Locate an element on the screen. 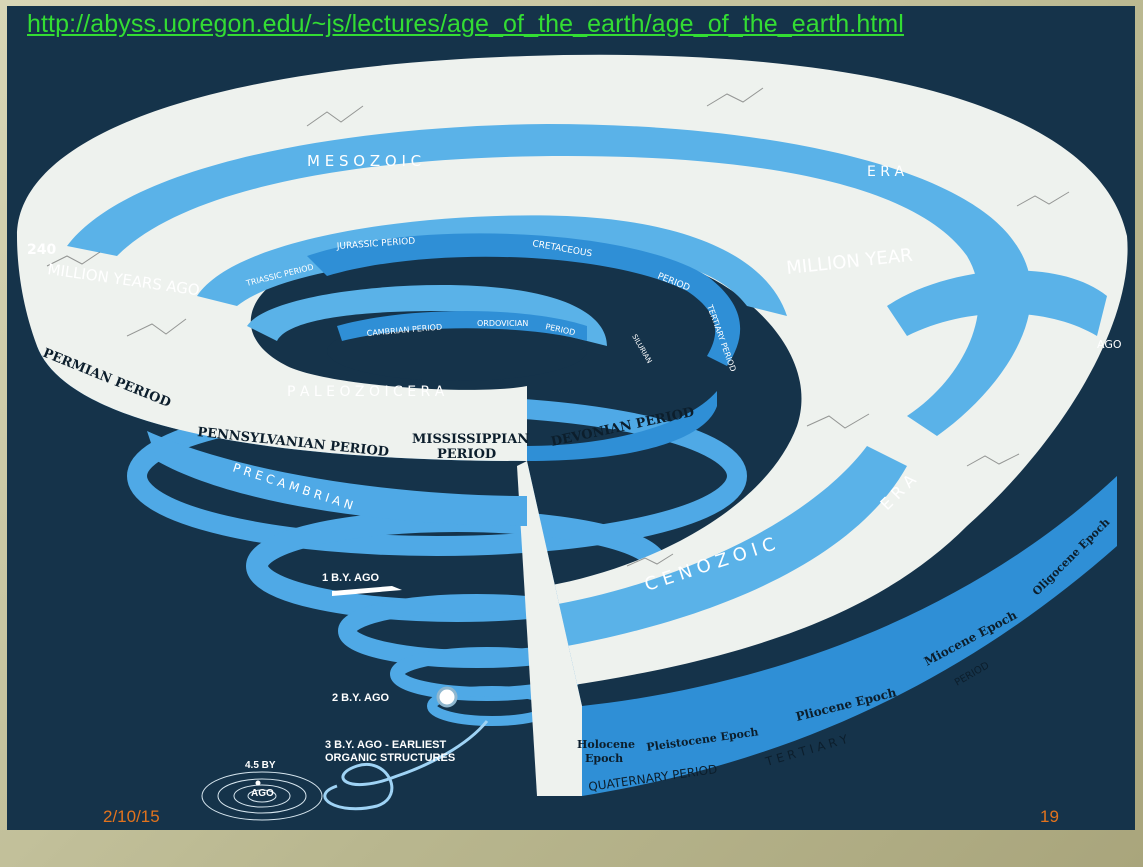 This screenshot has height=867, width=1143. ordovician-label: ORDOVICIAN is located at coordinates (502, 323).